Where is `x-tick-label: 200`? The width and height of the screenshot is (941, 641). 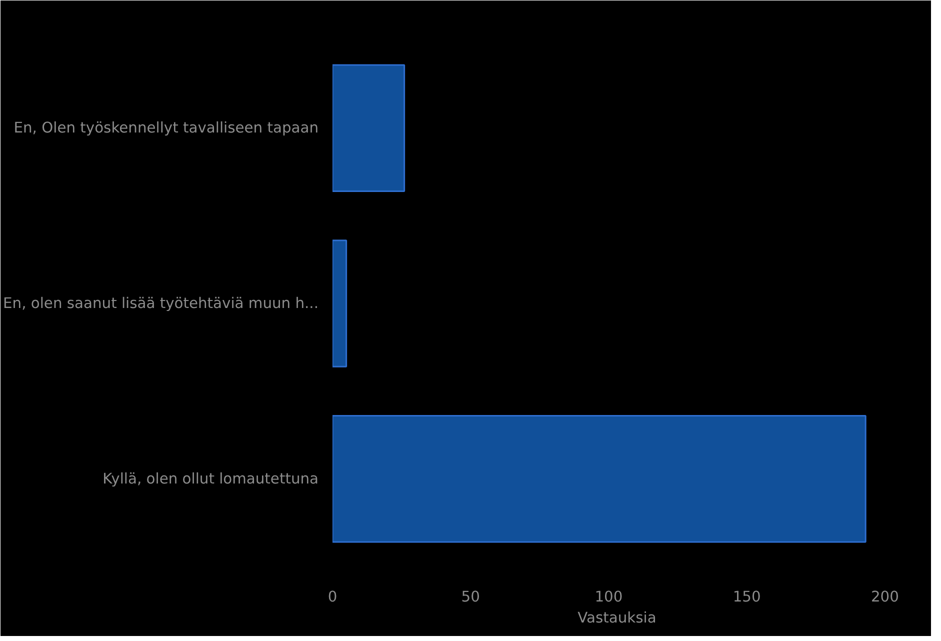
x-tick-label: 200 is located at coordinates (884, 597).